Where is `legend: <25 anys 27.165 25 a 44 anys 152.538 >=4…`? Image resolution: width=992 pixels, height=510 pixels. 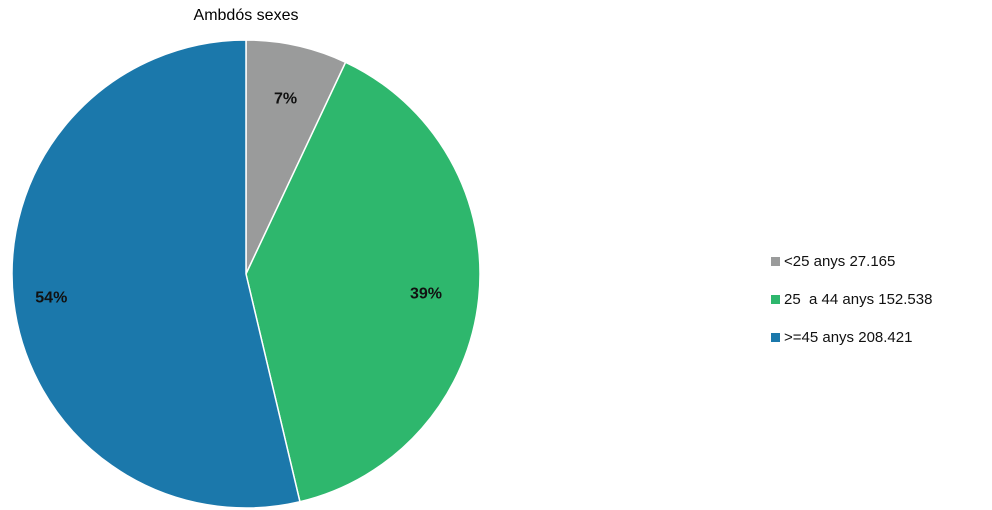 legend: <25 anys 27.165 25 a 44 anys 152.538 >=4… is located at coordinates (851, 308).